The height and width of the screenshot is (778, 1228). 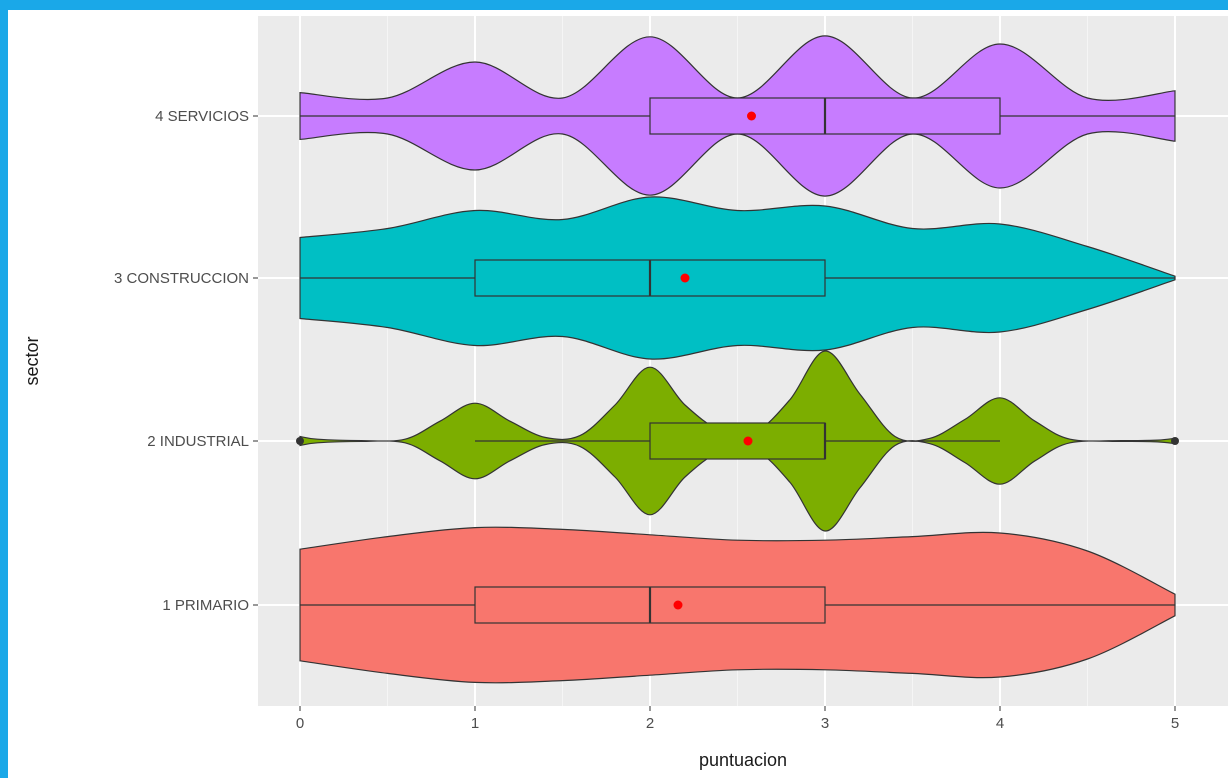 I want to click on x-tick-label: 3, so click(x=825, y=723).